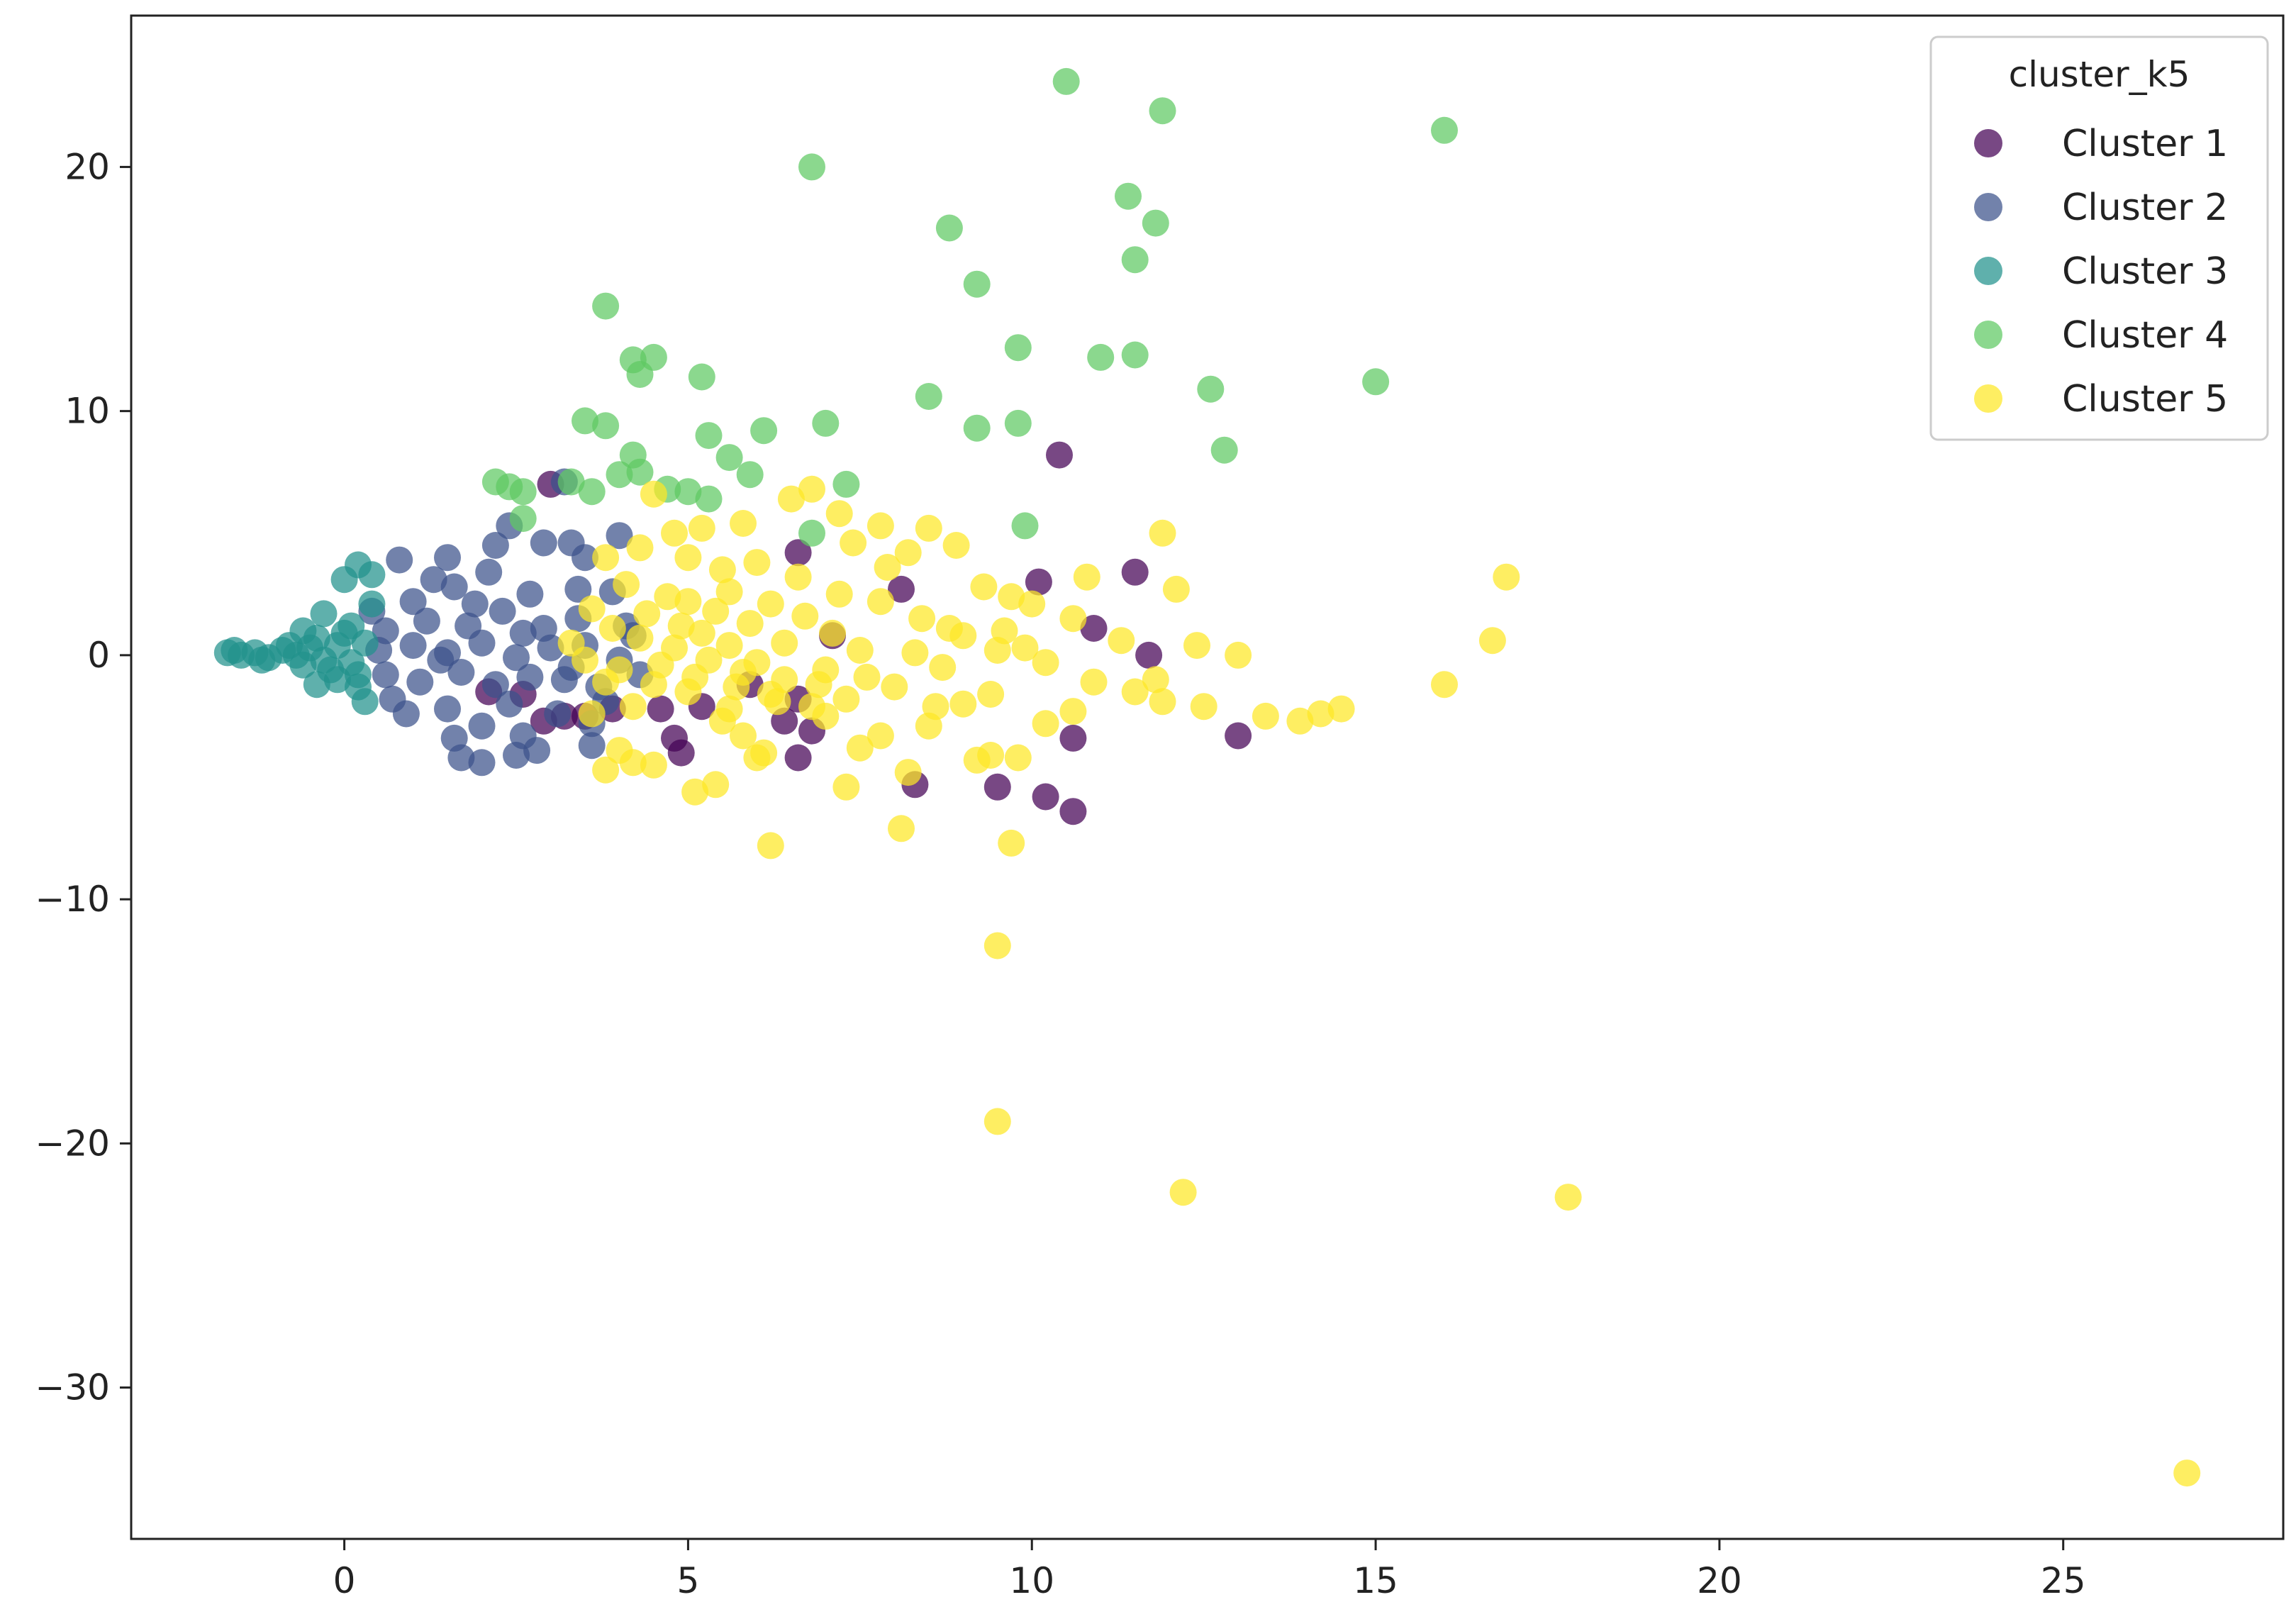 Image resolution: width=2296 pixels, height=1624 pixels. Describe the element at coordinates (98, 656) in the screenshot. I see `y-tick-label: 0` at that location.